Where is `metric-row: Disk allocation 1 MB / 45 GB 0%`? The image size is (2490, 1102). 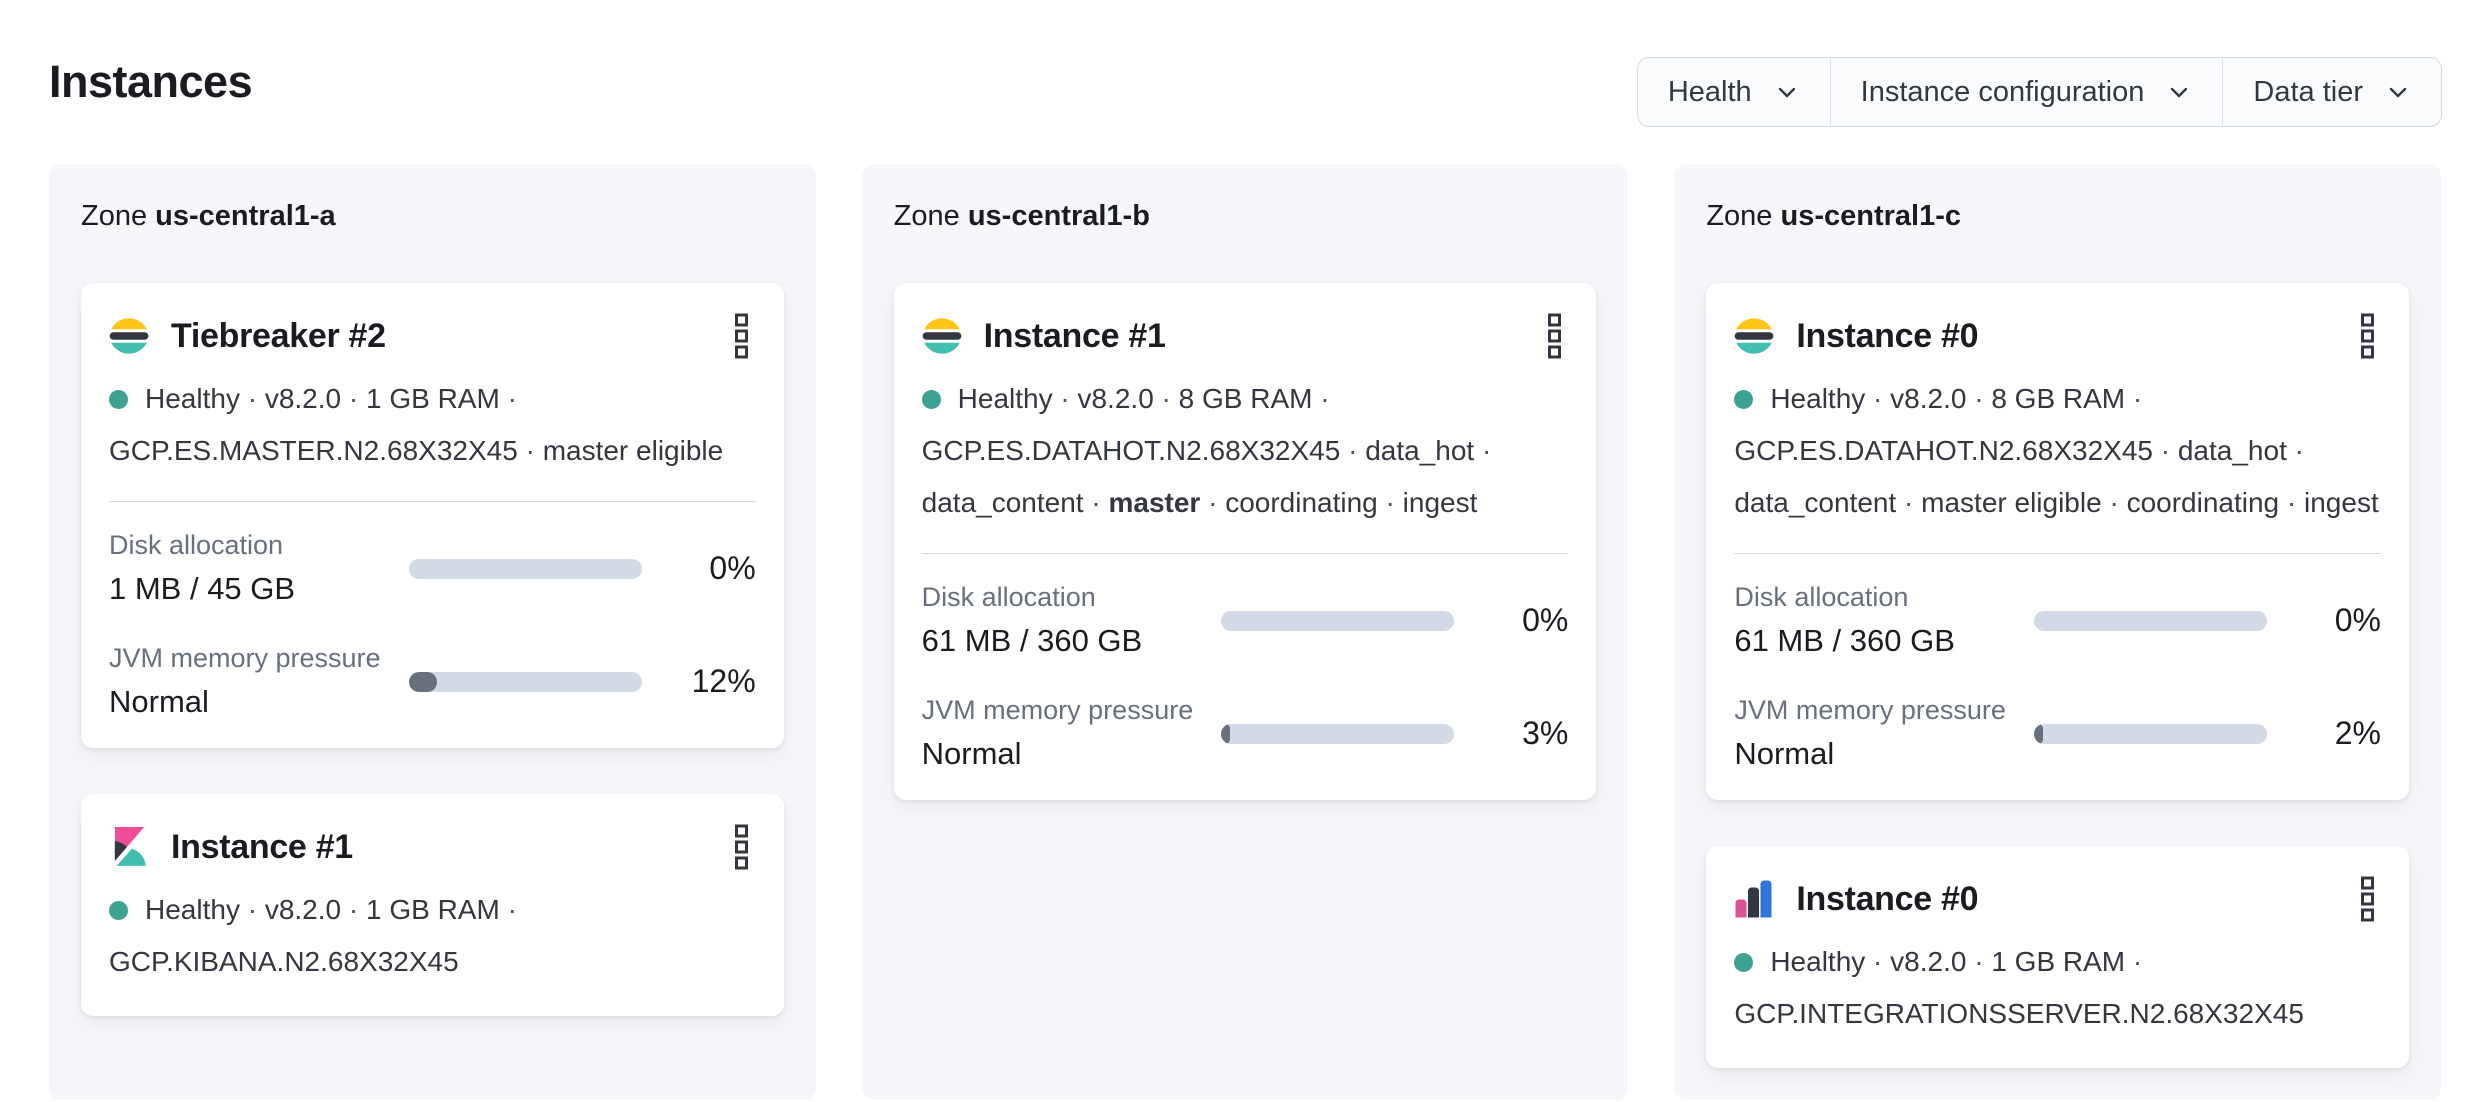 metric-row: Disk allocation 1 MB / 45 GB 0% is located at coordinates (432, 568).